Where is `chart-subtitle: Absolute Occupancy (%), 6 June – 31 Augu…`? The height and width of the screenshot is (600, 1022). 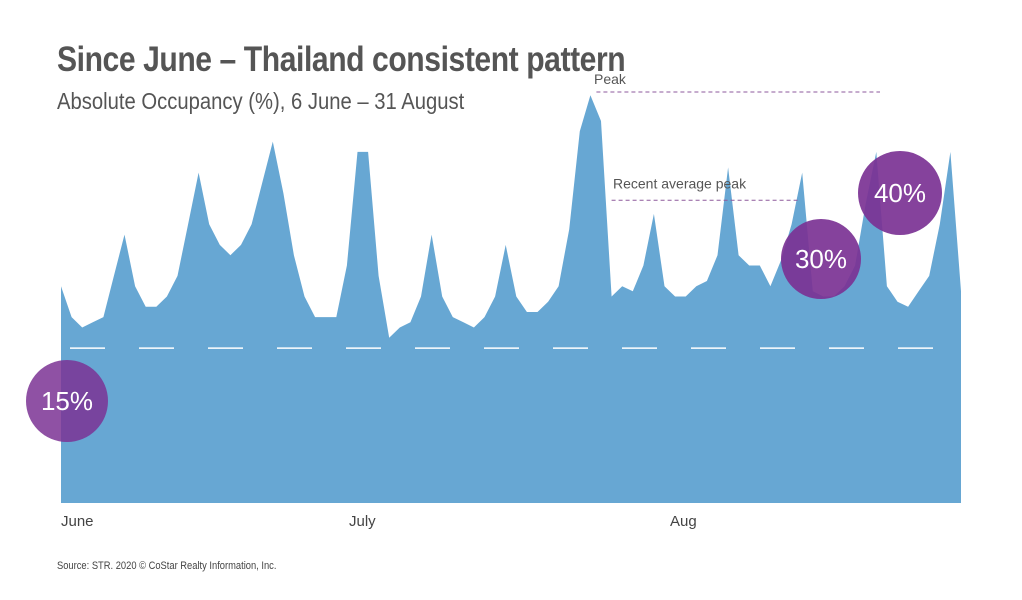 chart-subtitle: Absolute Occupancy (%), 6 June – 31 Augu… is located at coordinates (261, 101).